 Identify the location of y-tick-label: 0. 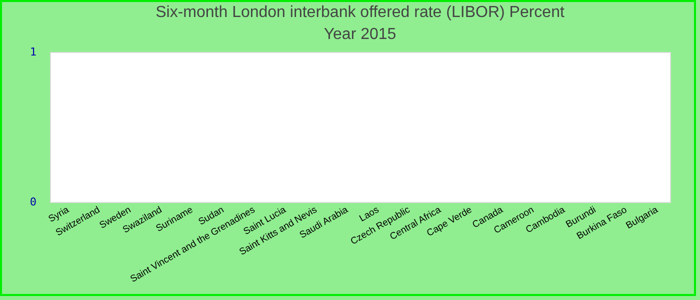
(33, 202).